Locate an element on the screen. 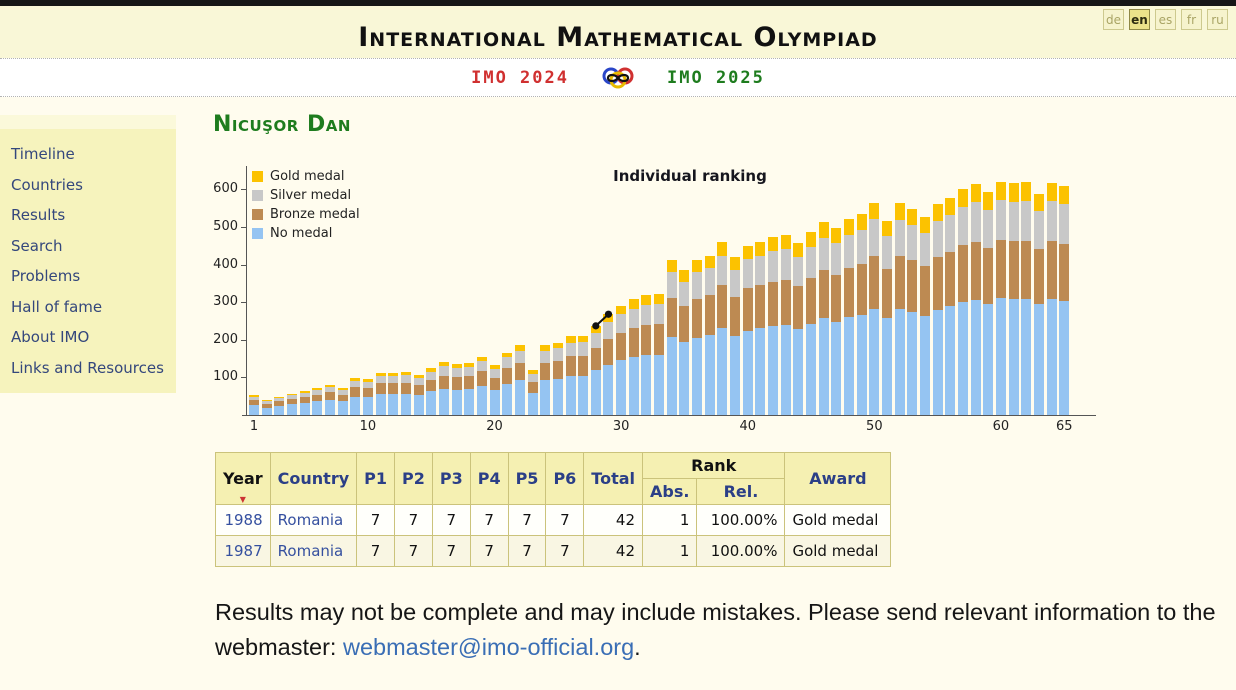 The height and width of the screenshot is (690, 1236). column-header-p3: P3 is located at coordinates (451, 478).